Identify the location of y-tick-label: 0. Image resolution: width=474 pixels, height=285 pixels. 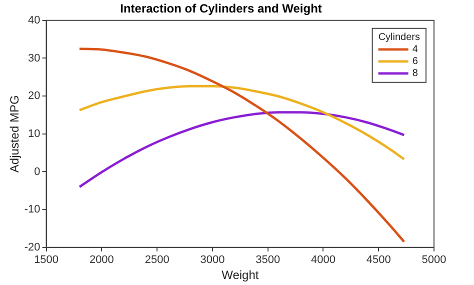
(37, 172).